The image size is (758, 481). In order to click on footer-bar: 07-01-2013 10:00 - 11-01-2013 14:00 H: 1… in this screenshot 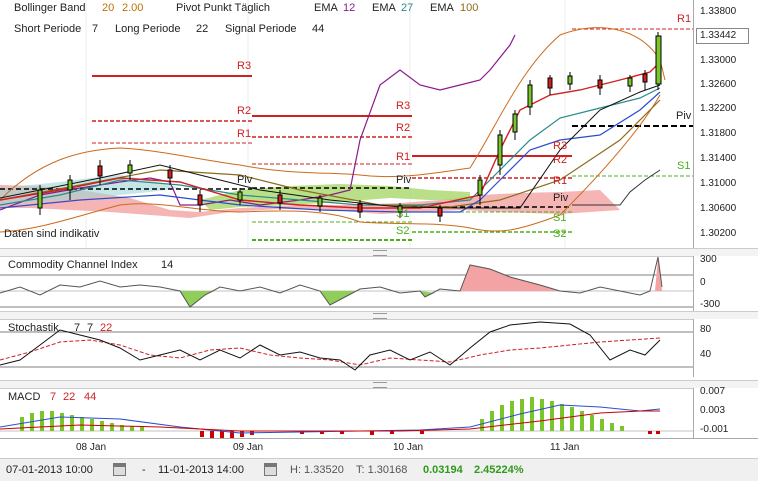, I will do `click(379, 469)`.